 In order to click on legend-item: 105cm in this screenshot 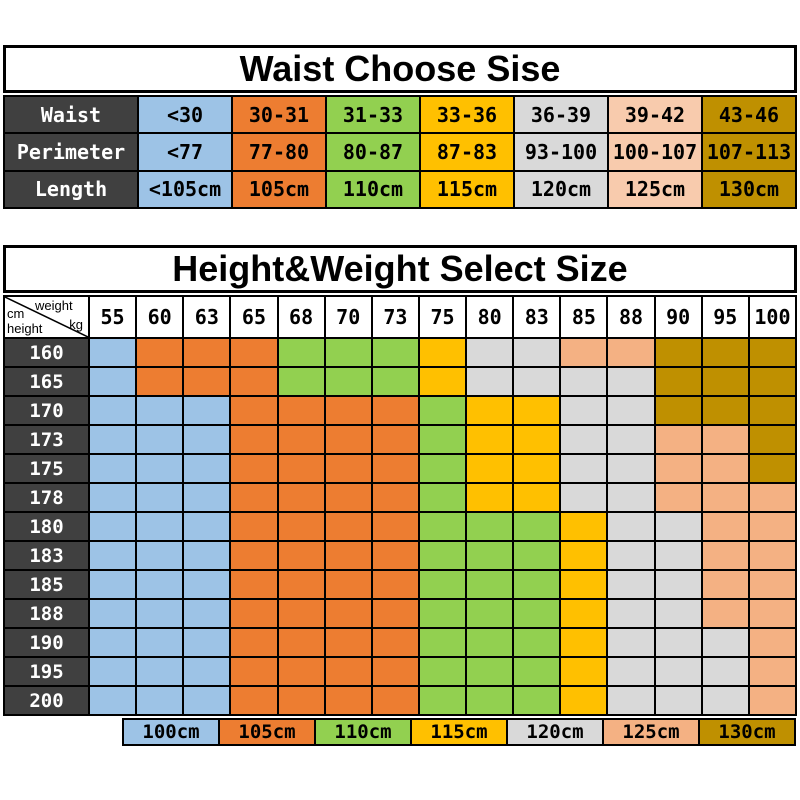, I will do `click(268, 733)`.